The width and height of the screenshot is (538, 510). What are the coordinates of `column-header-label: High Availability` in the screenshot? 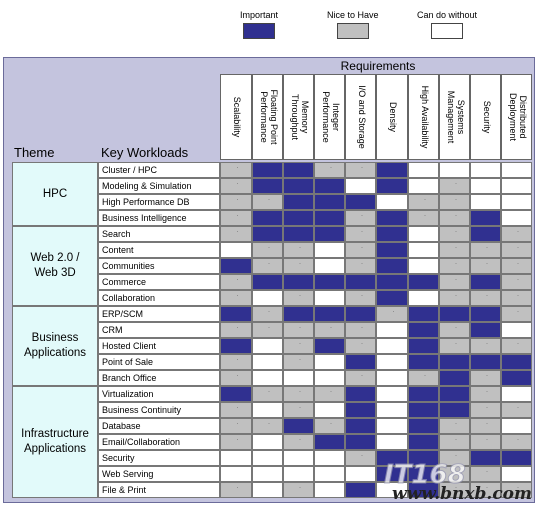 It's located at (424, 117).